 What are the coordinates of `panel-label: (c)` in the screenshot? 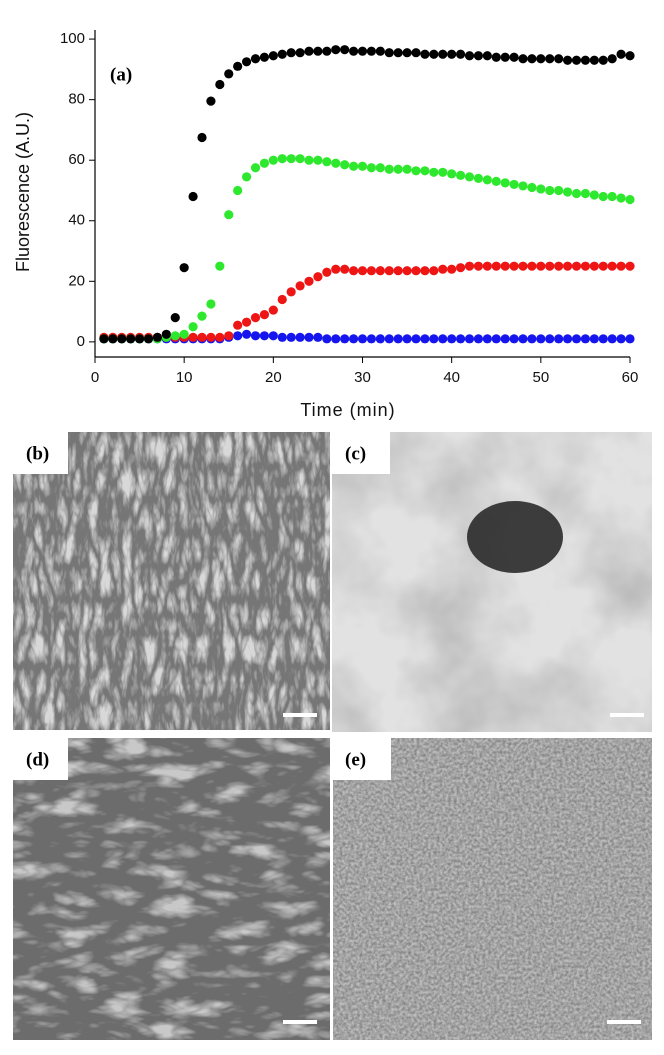 It's located at (355, 453).